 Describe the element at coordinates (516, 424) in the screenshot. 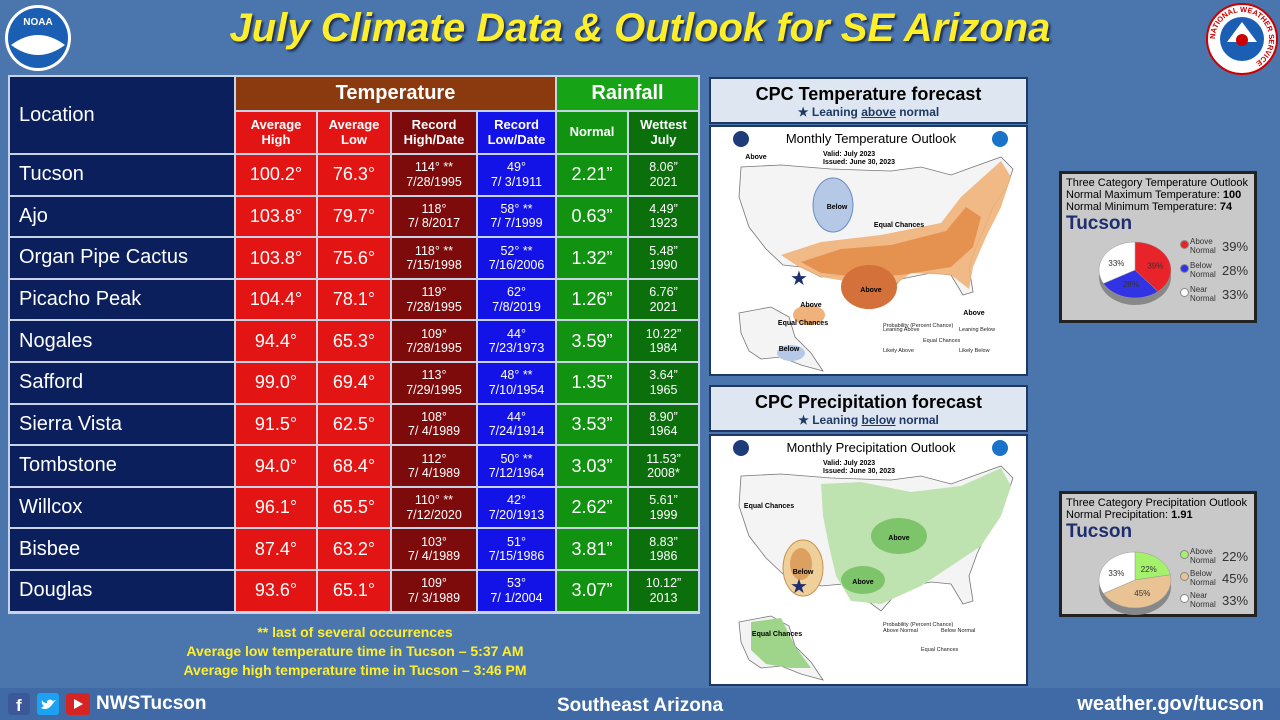

I see `data-cell: 44° 7/24/1914` at that location.